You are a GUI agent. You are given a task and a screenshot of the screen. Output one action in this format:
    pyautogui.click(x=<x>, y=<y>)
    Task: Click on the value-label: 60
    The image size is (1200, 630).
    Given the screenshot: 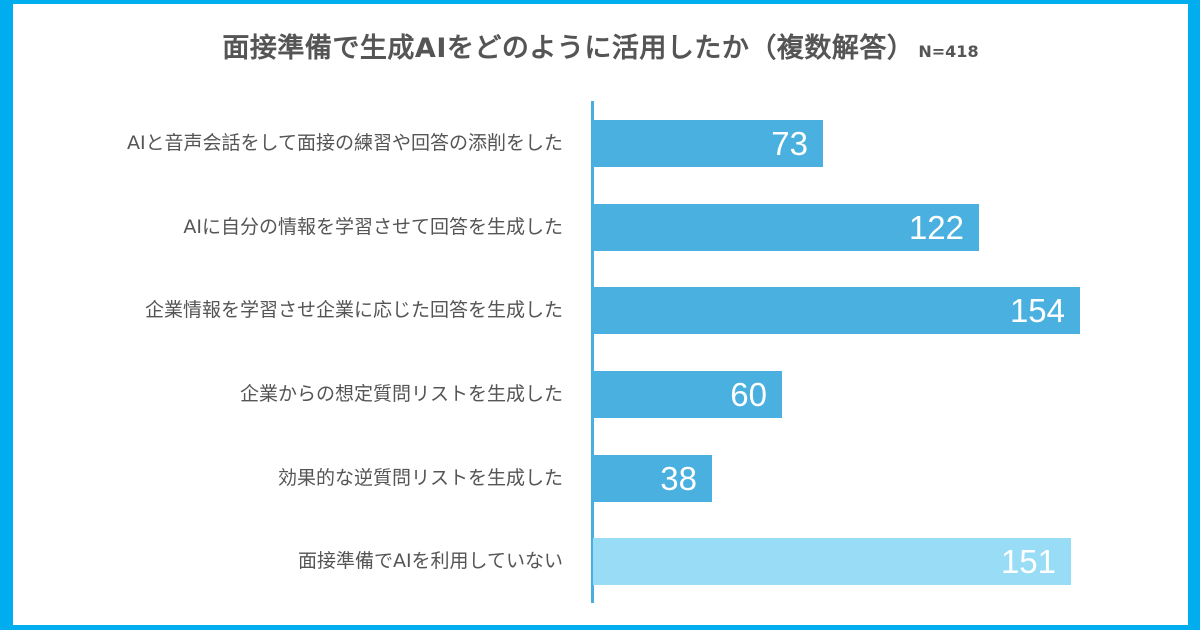 What is the action you would take?
    pyautogui.click(x=748, y=394)
    